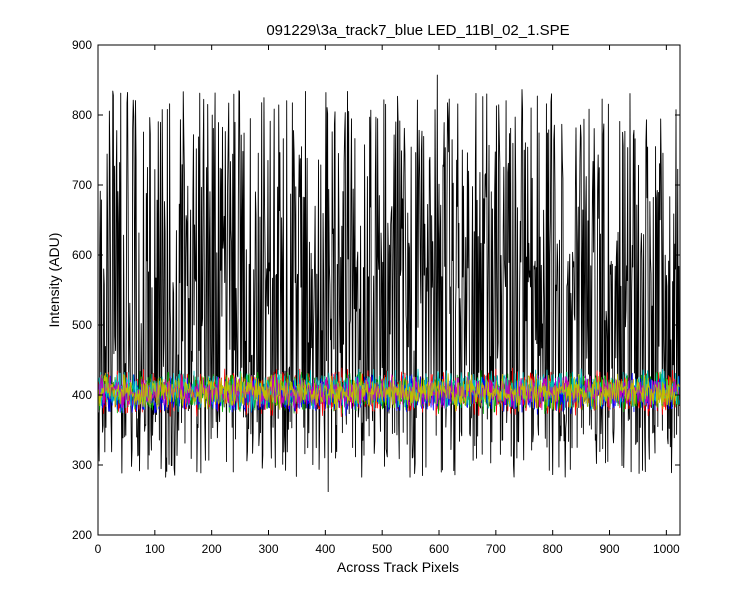 The height and width of the screenshot is (600, 750). Describe the element at coordinates (54, 280) in the screenshot. I see `y-axis-label: Intensity (ADU)` at that location.